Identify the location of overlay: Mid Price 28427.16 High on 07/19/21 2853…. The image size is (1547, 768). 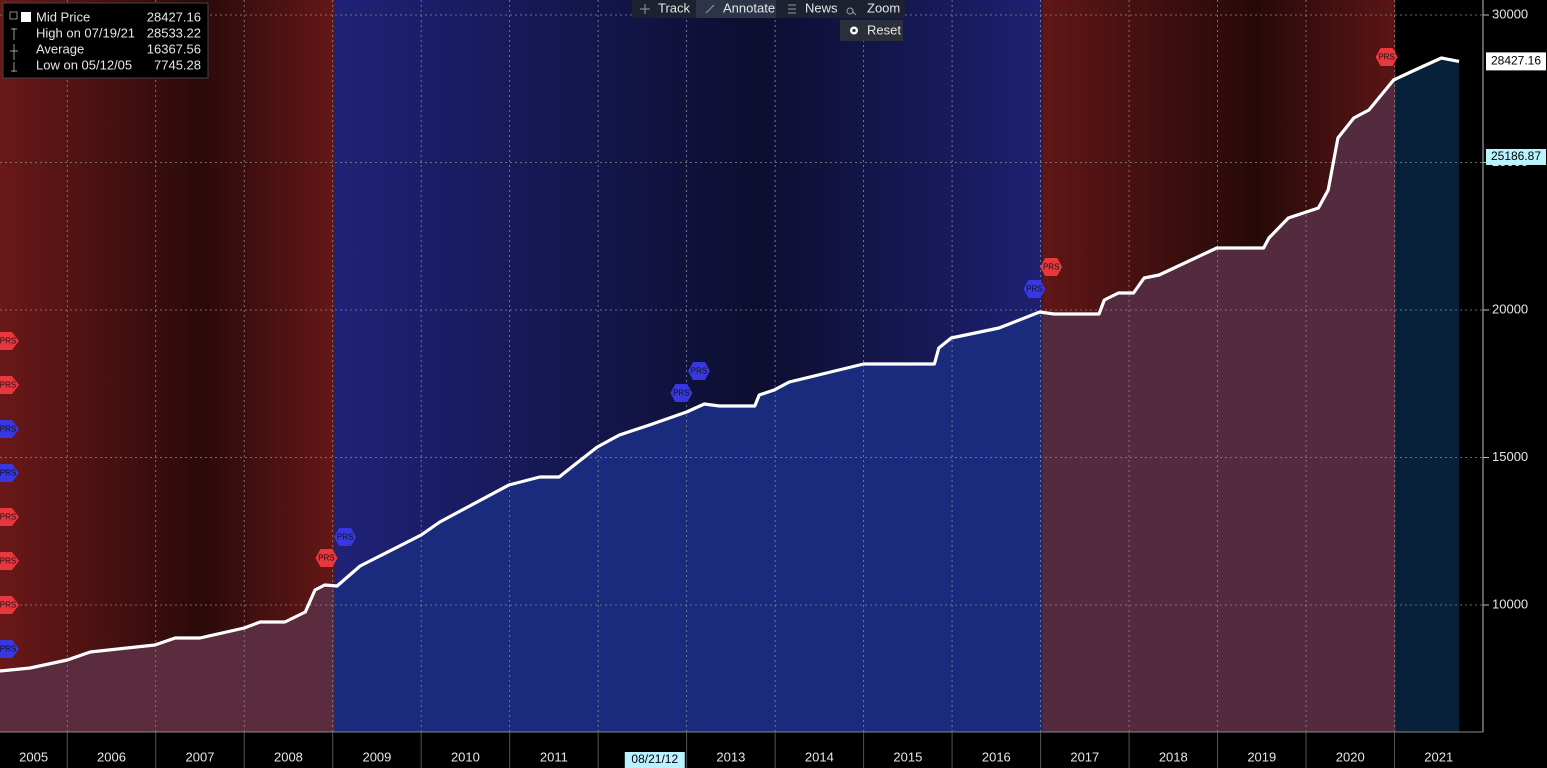
(453, 39).